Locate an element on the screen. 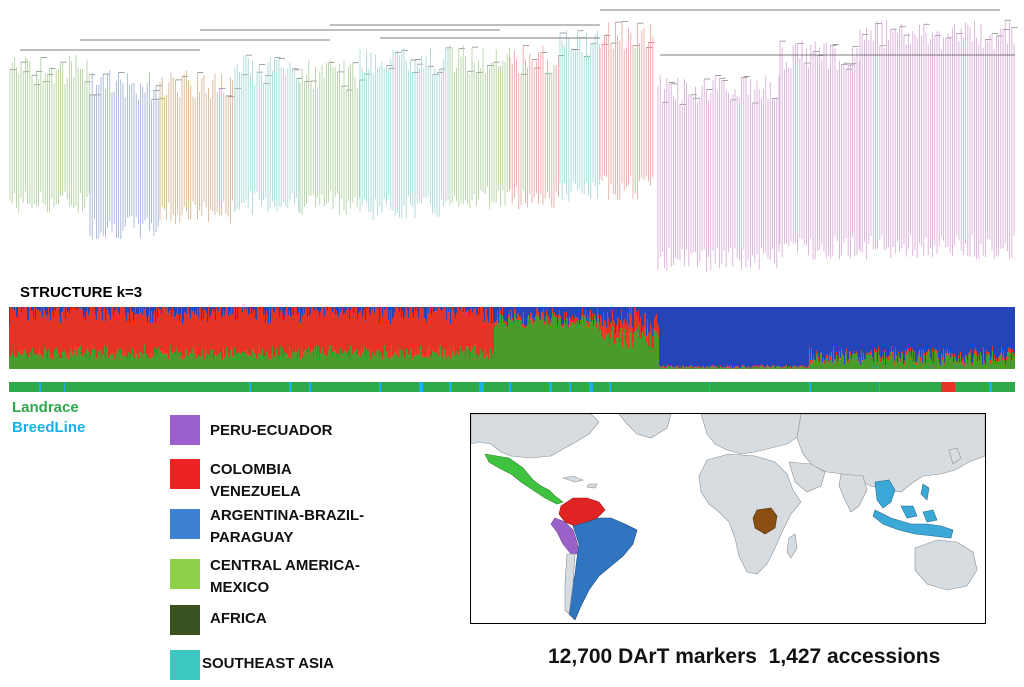  breedline-mark is located at coordinates (990, 387).